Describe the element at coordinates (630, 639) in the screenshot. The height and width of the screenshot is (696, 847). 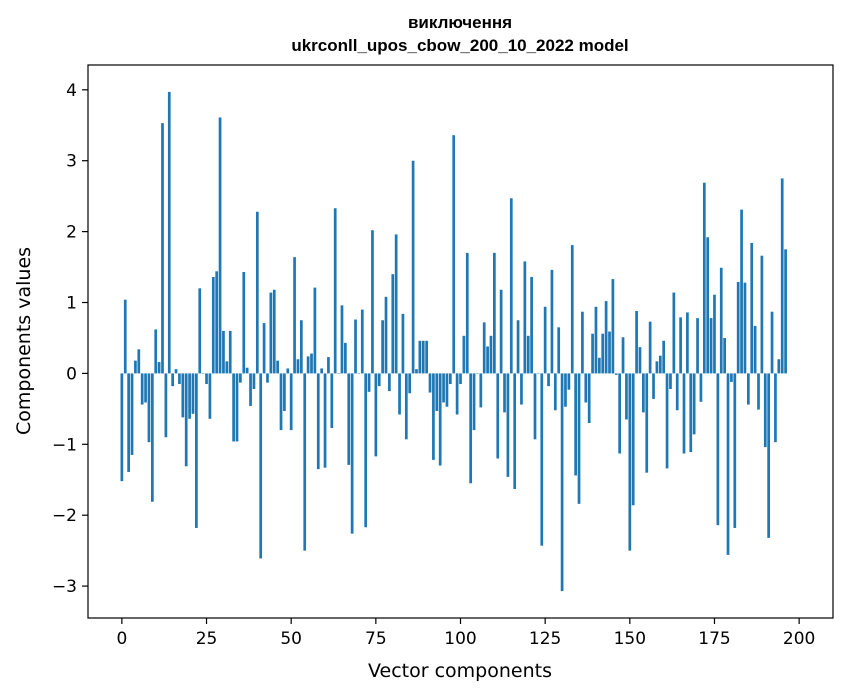
I see `x-tick-label: 150` at that location.